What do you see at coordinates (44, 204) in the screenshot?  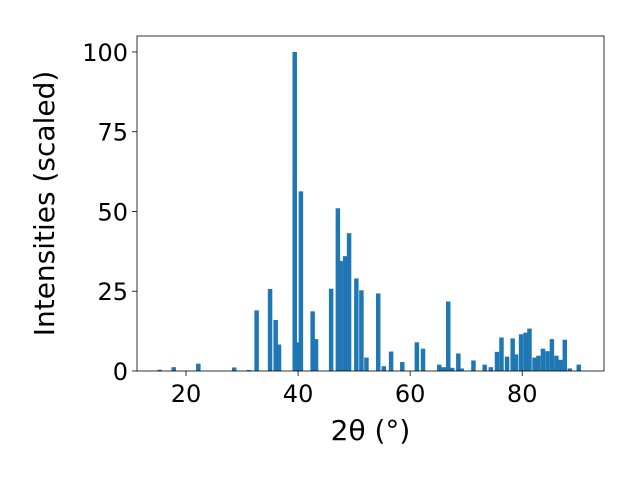 I see `y-axis-label: Intensities (scaled)` at bounding box center [44, 204].